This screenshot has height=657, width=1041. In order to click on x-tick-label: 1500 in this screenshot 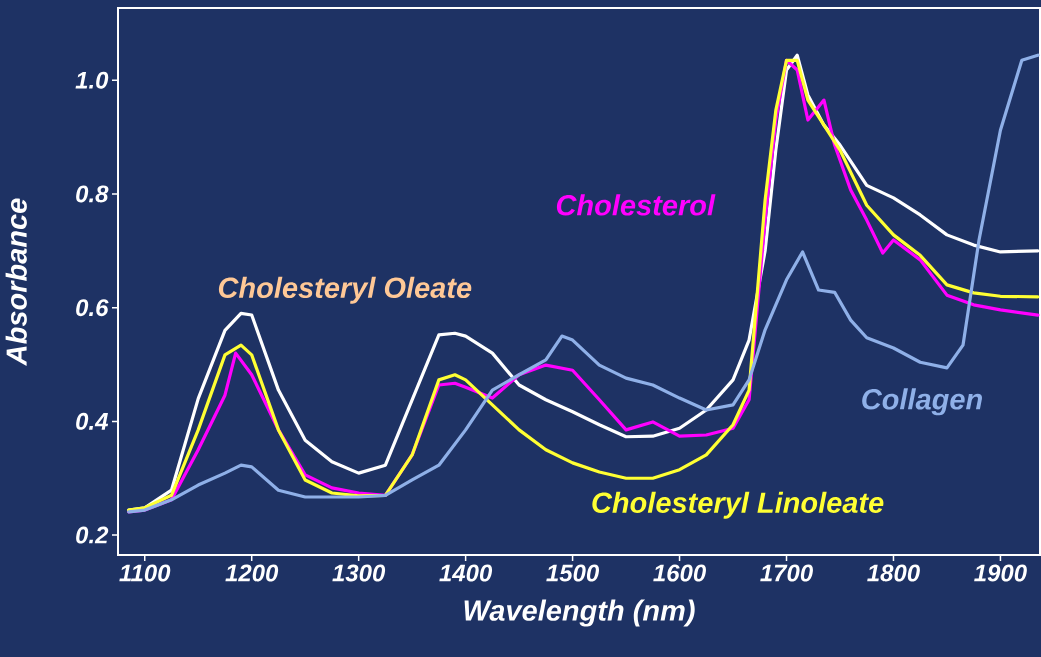, I will do `click(573, 573)`.